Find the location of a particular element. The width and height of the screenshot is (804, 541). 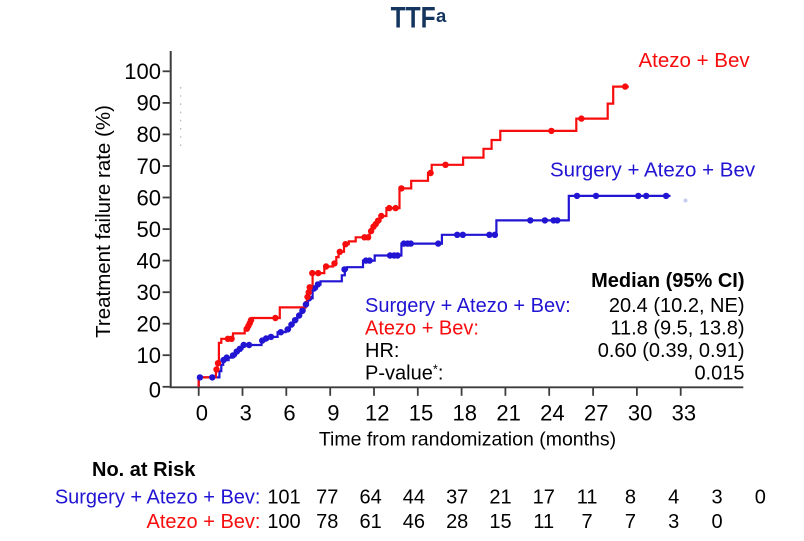

svg-text: 17 is located at coordinates (544, 498).